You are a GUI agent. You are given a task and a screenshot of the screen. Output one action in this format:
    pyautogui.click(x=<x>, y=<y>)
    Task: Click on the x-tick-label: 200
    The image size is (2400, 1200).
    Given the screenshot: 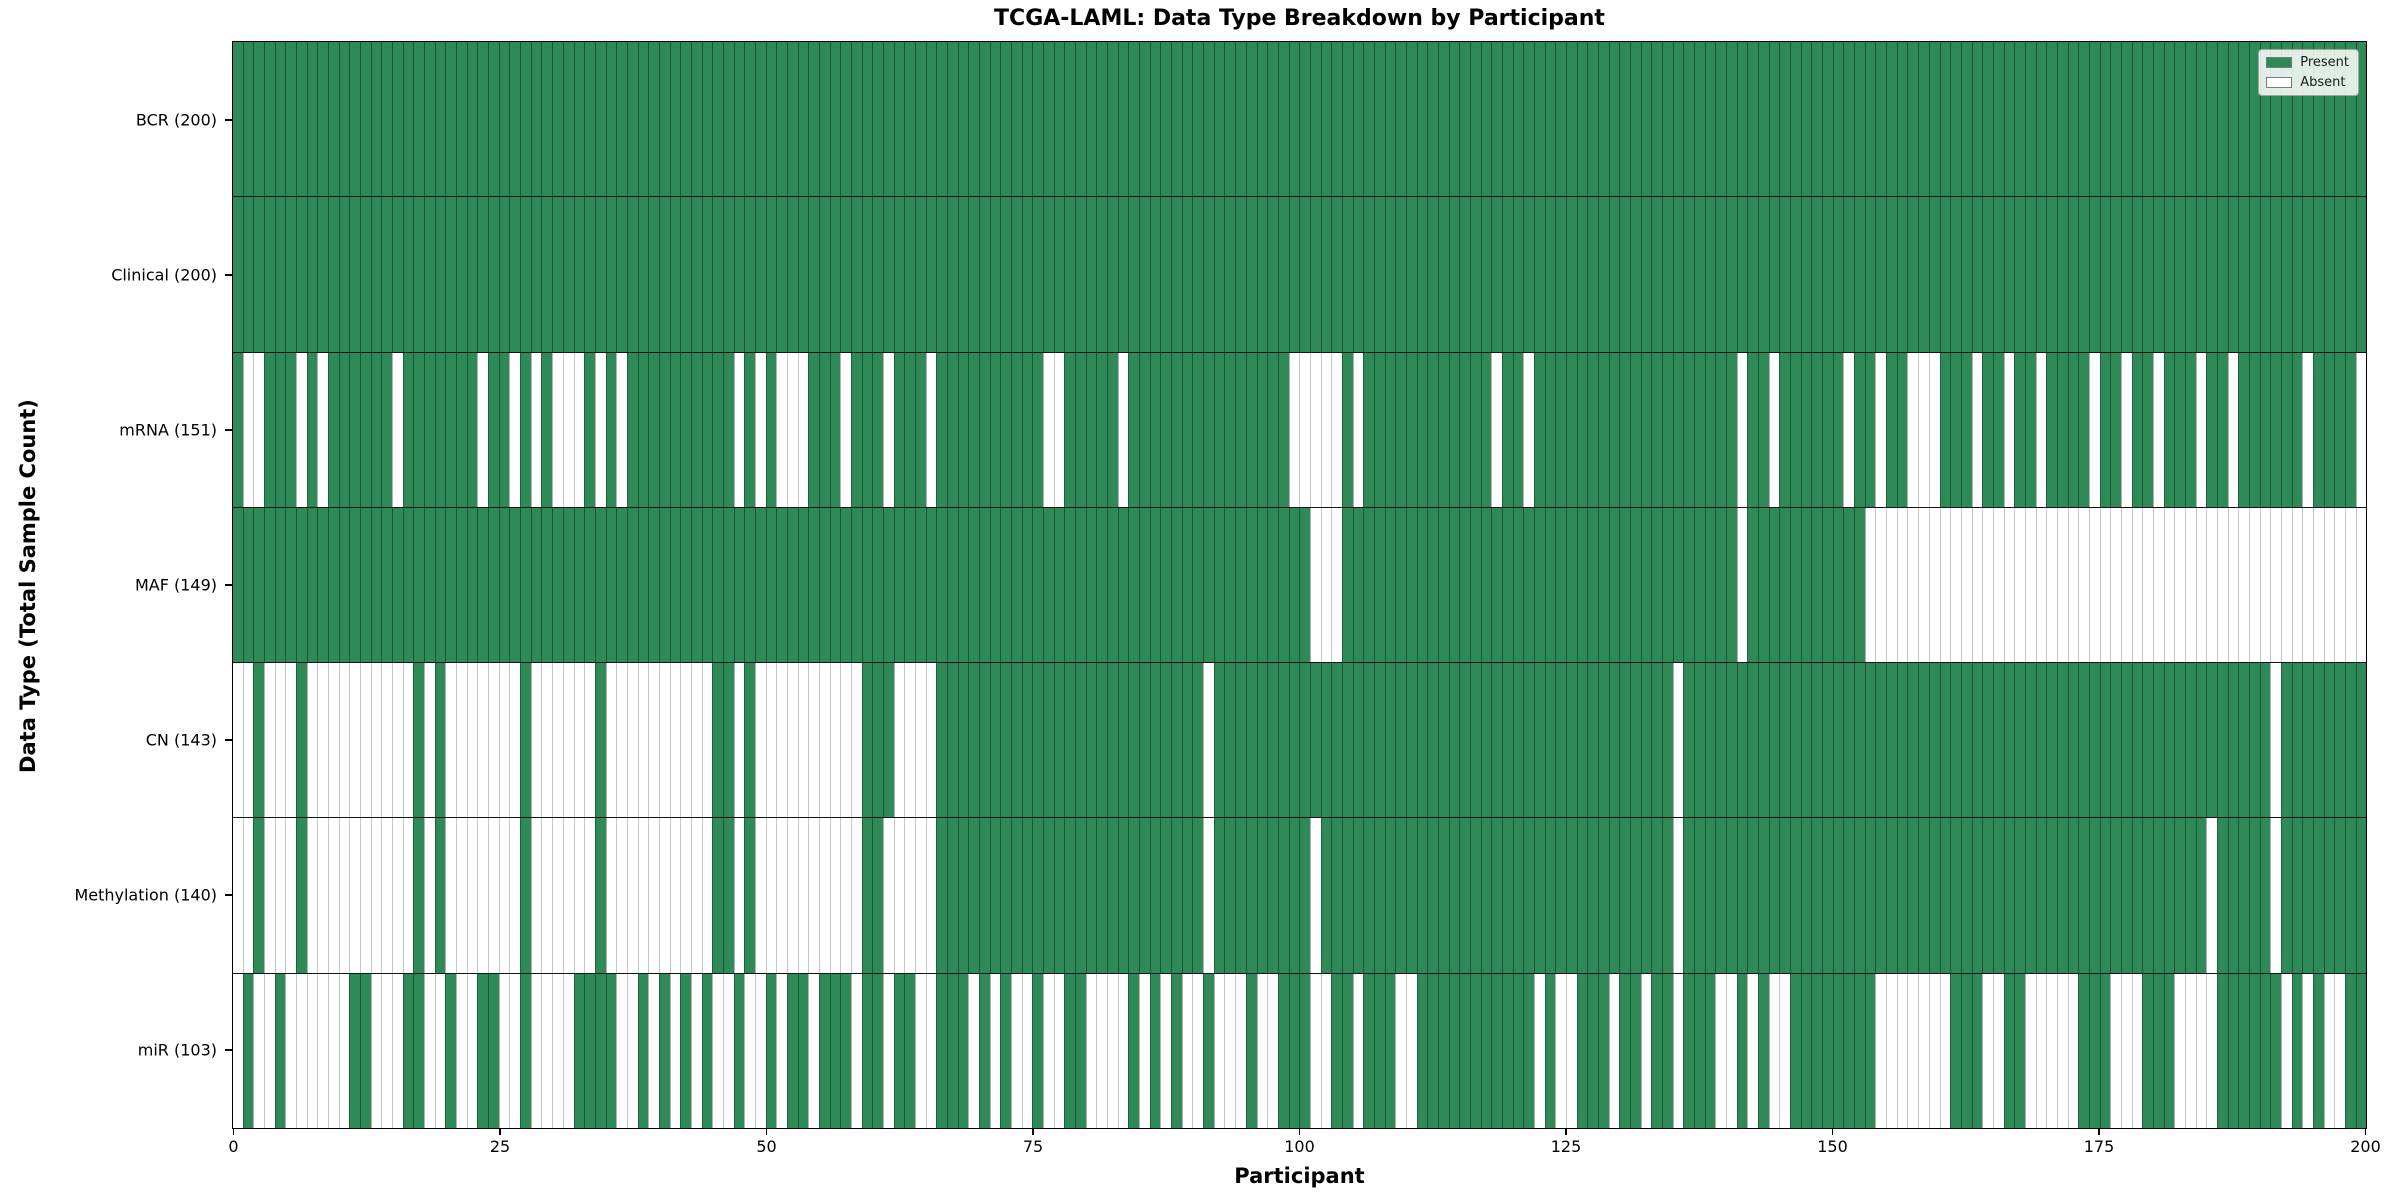 What is the action you would take?
    pyautogui.click(x=2365, y=1146)
    